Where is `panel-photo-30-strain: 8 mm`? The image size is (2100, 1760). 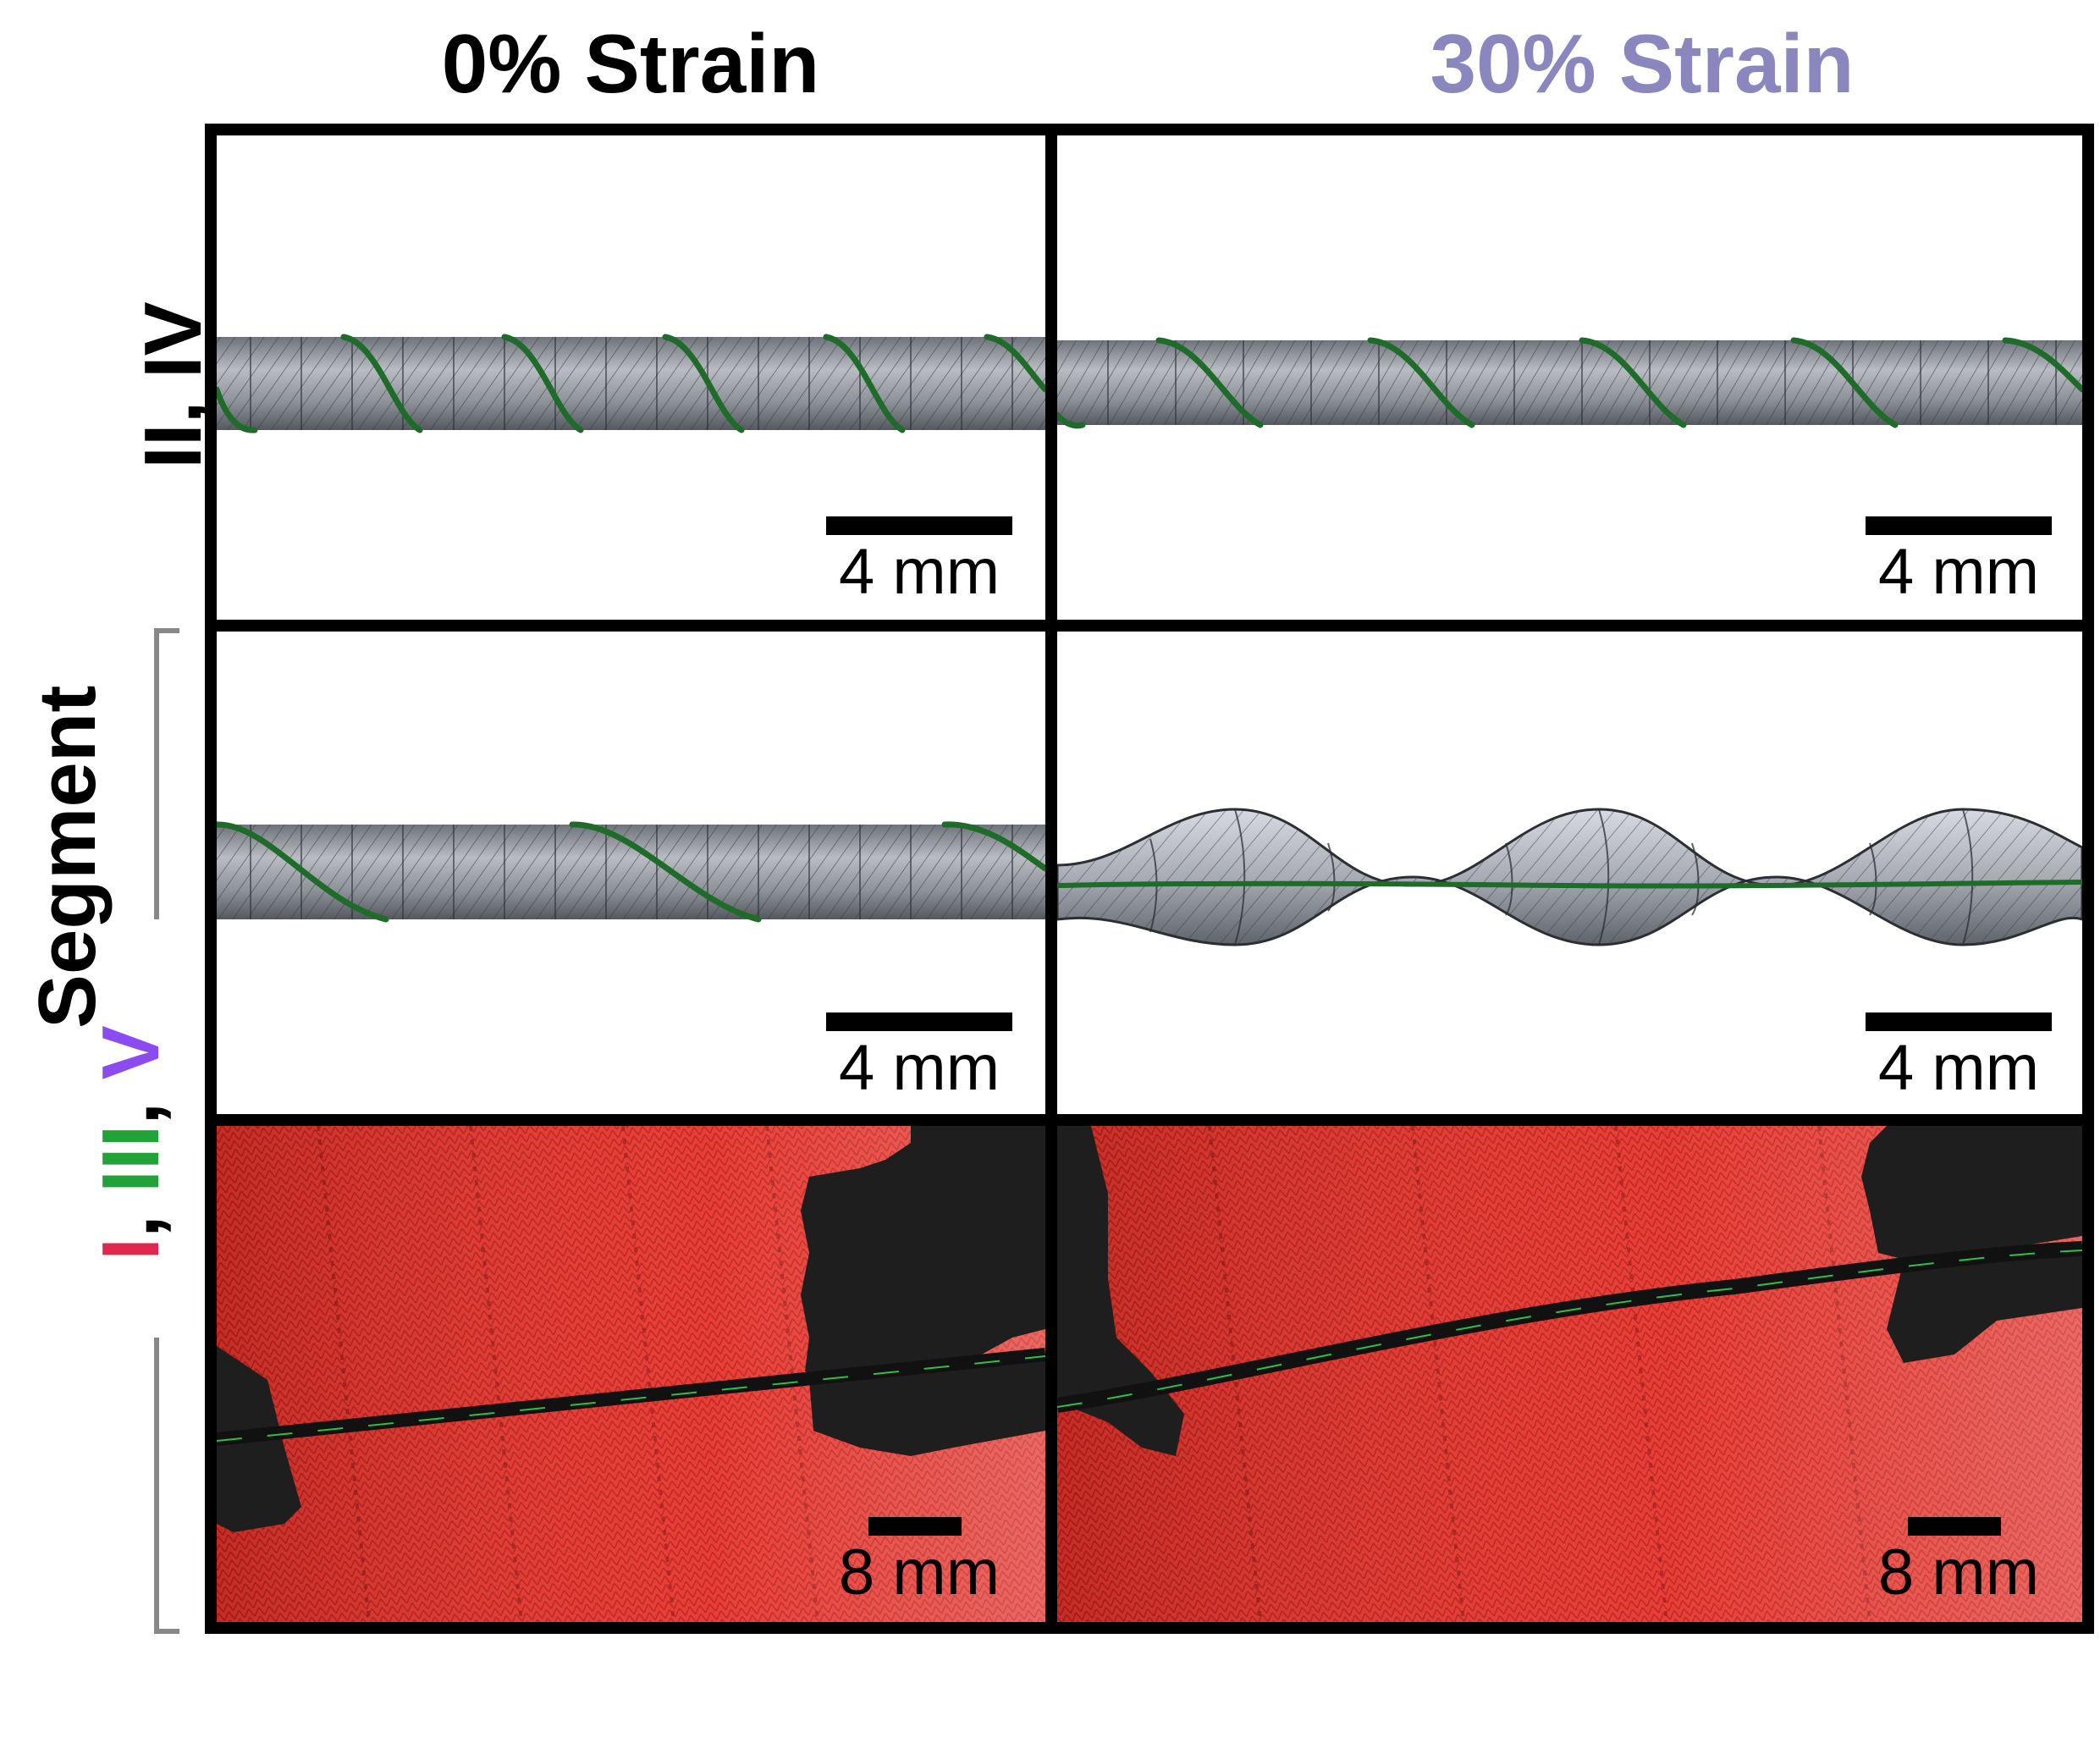 panel-photo-30-strain: 8 mm is located at coordinates (1569, 1374).